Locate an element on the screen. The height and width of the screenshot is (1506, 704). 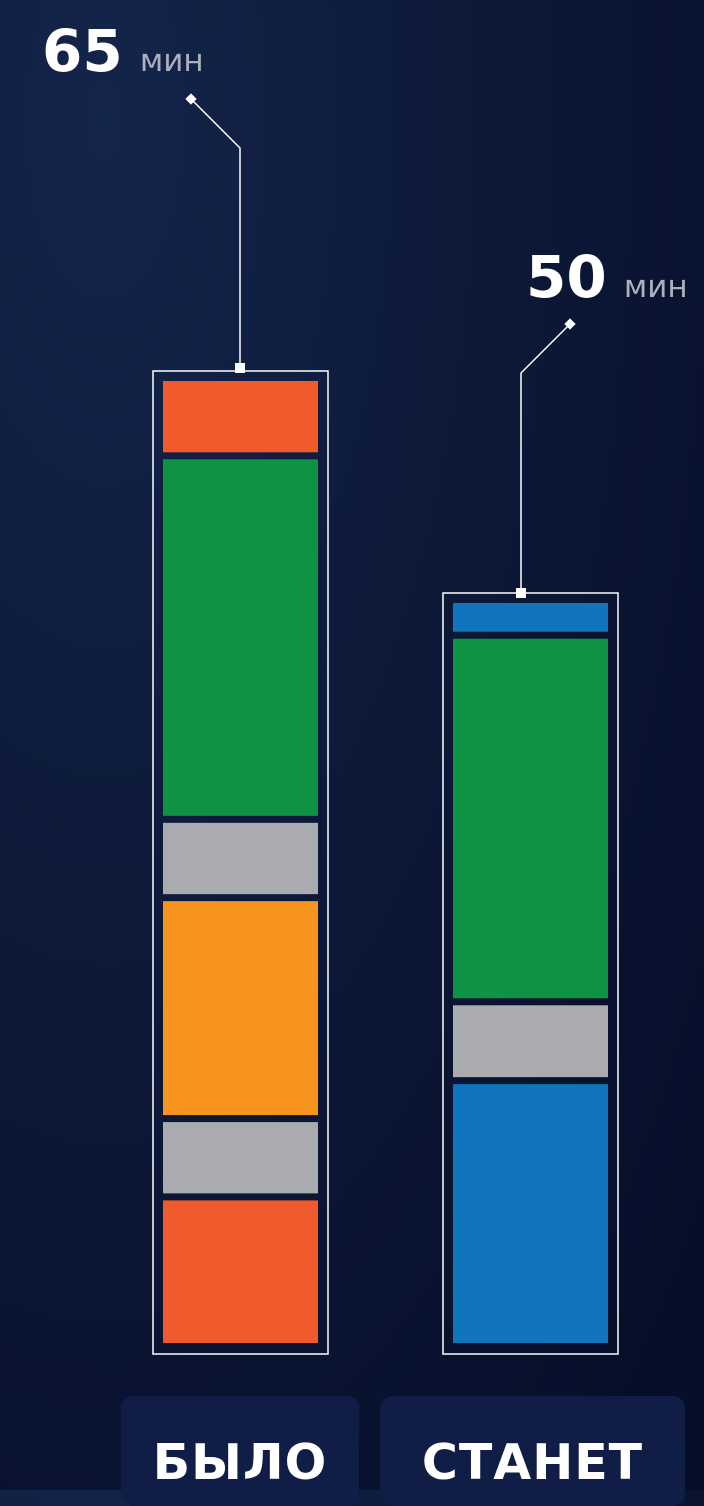
total-value-bylo: 65 is located at coordinates (82, 51).